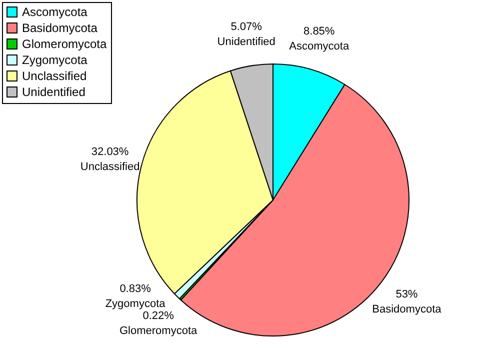 This screenshot has height=350, width=500. What do you see at coordinates (54, 92) in the screenshot?
I see `legend-label: Unidentified` at bounding box center [54, 92].